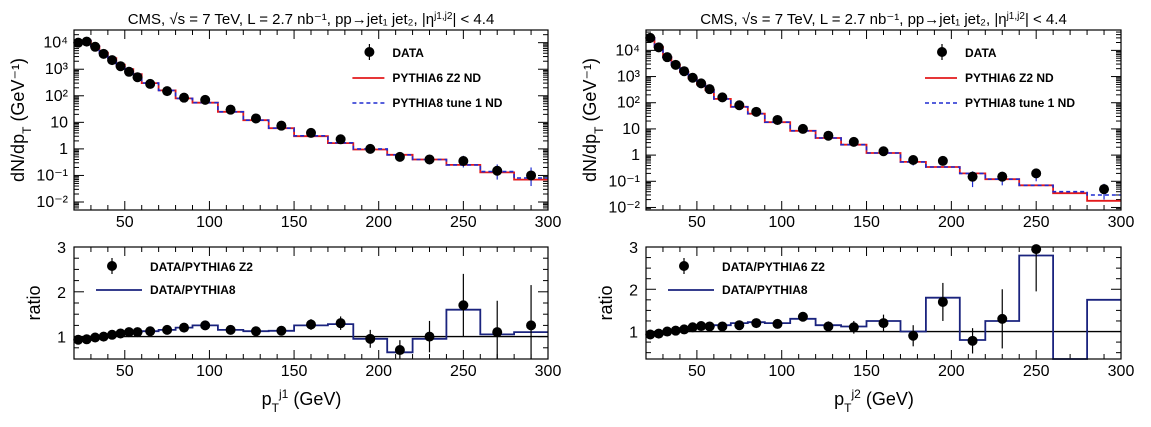 This screenshot has width=1151, height=427. What do you see at coordinates (408, 53) in the screenshot?
I see `legend-label-data: DATA` at bounding box center [408, 53].